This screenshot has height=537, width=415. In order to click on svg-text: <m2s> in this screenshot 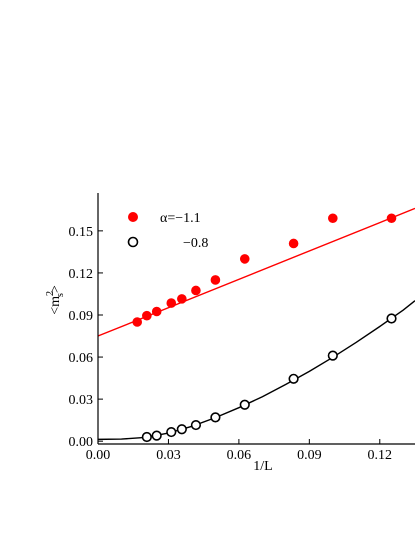, I will do `click(55, 300)`.